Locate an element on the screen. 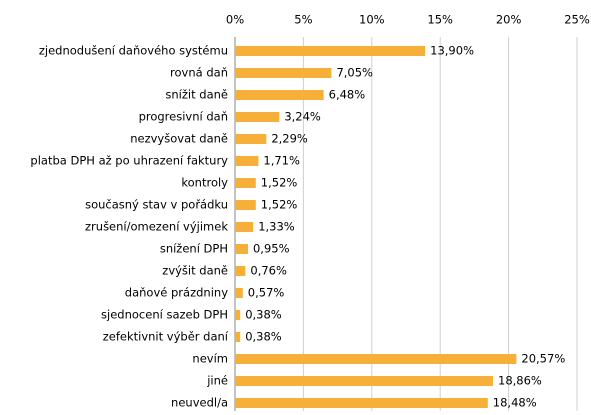  x-tick-label: 0% is located at coordinates (235, 20).